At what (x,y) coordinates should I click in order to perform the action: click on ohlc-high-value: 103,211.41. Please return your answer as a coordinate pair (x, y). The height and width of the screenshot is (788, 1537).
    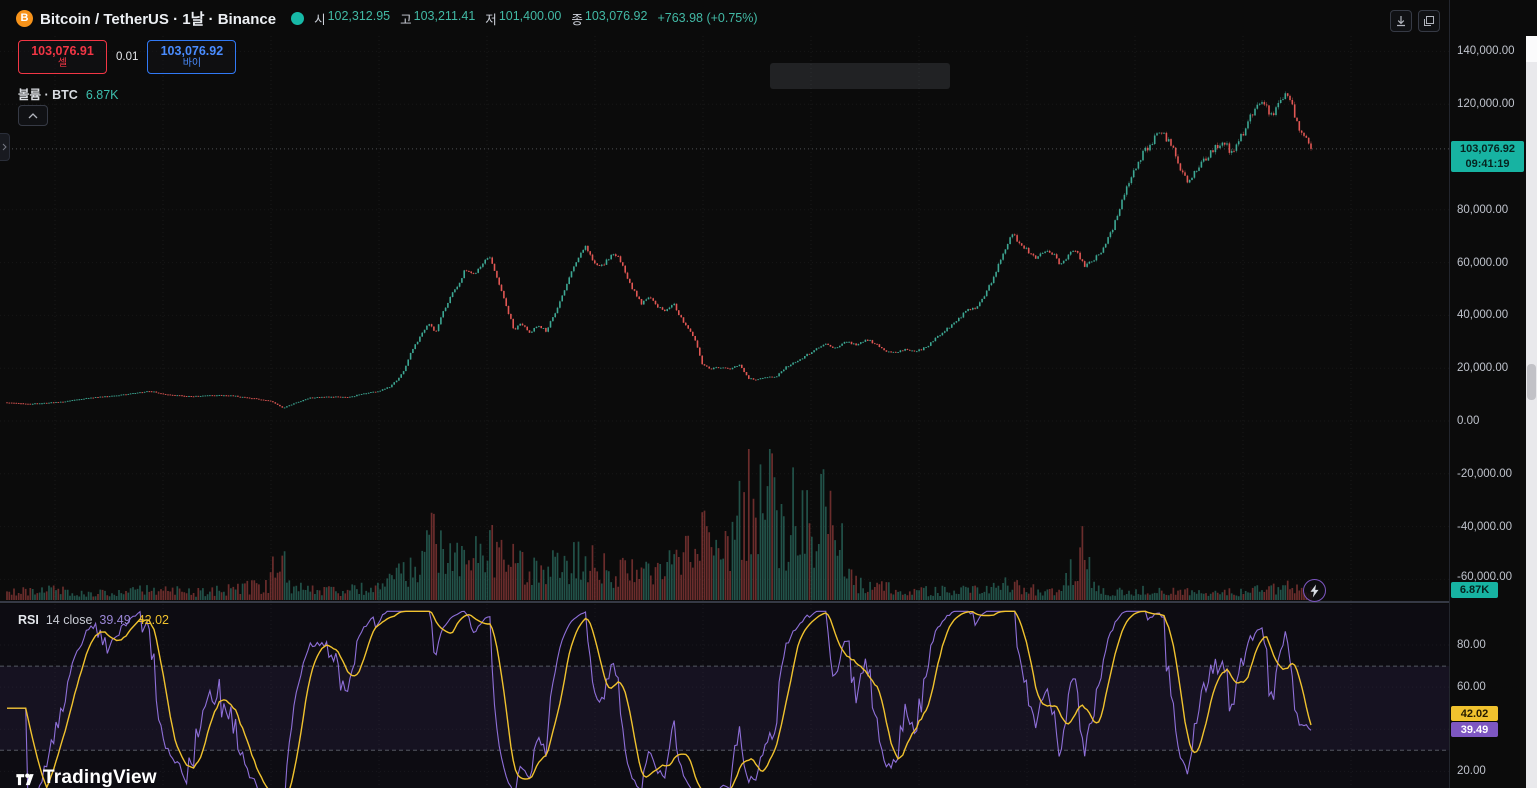
    Looking at the image, I should click on (444, 15).